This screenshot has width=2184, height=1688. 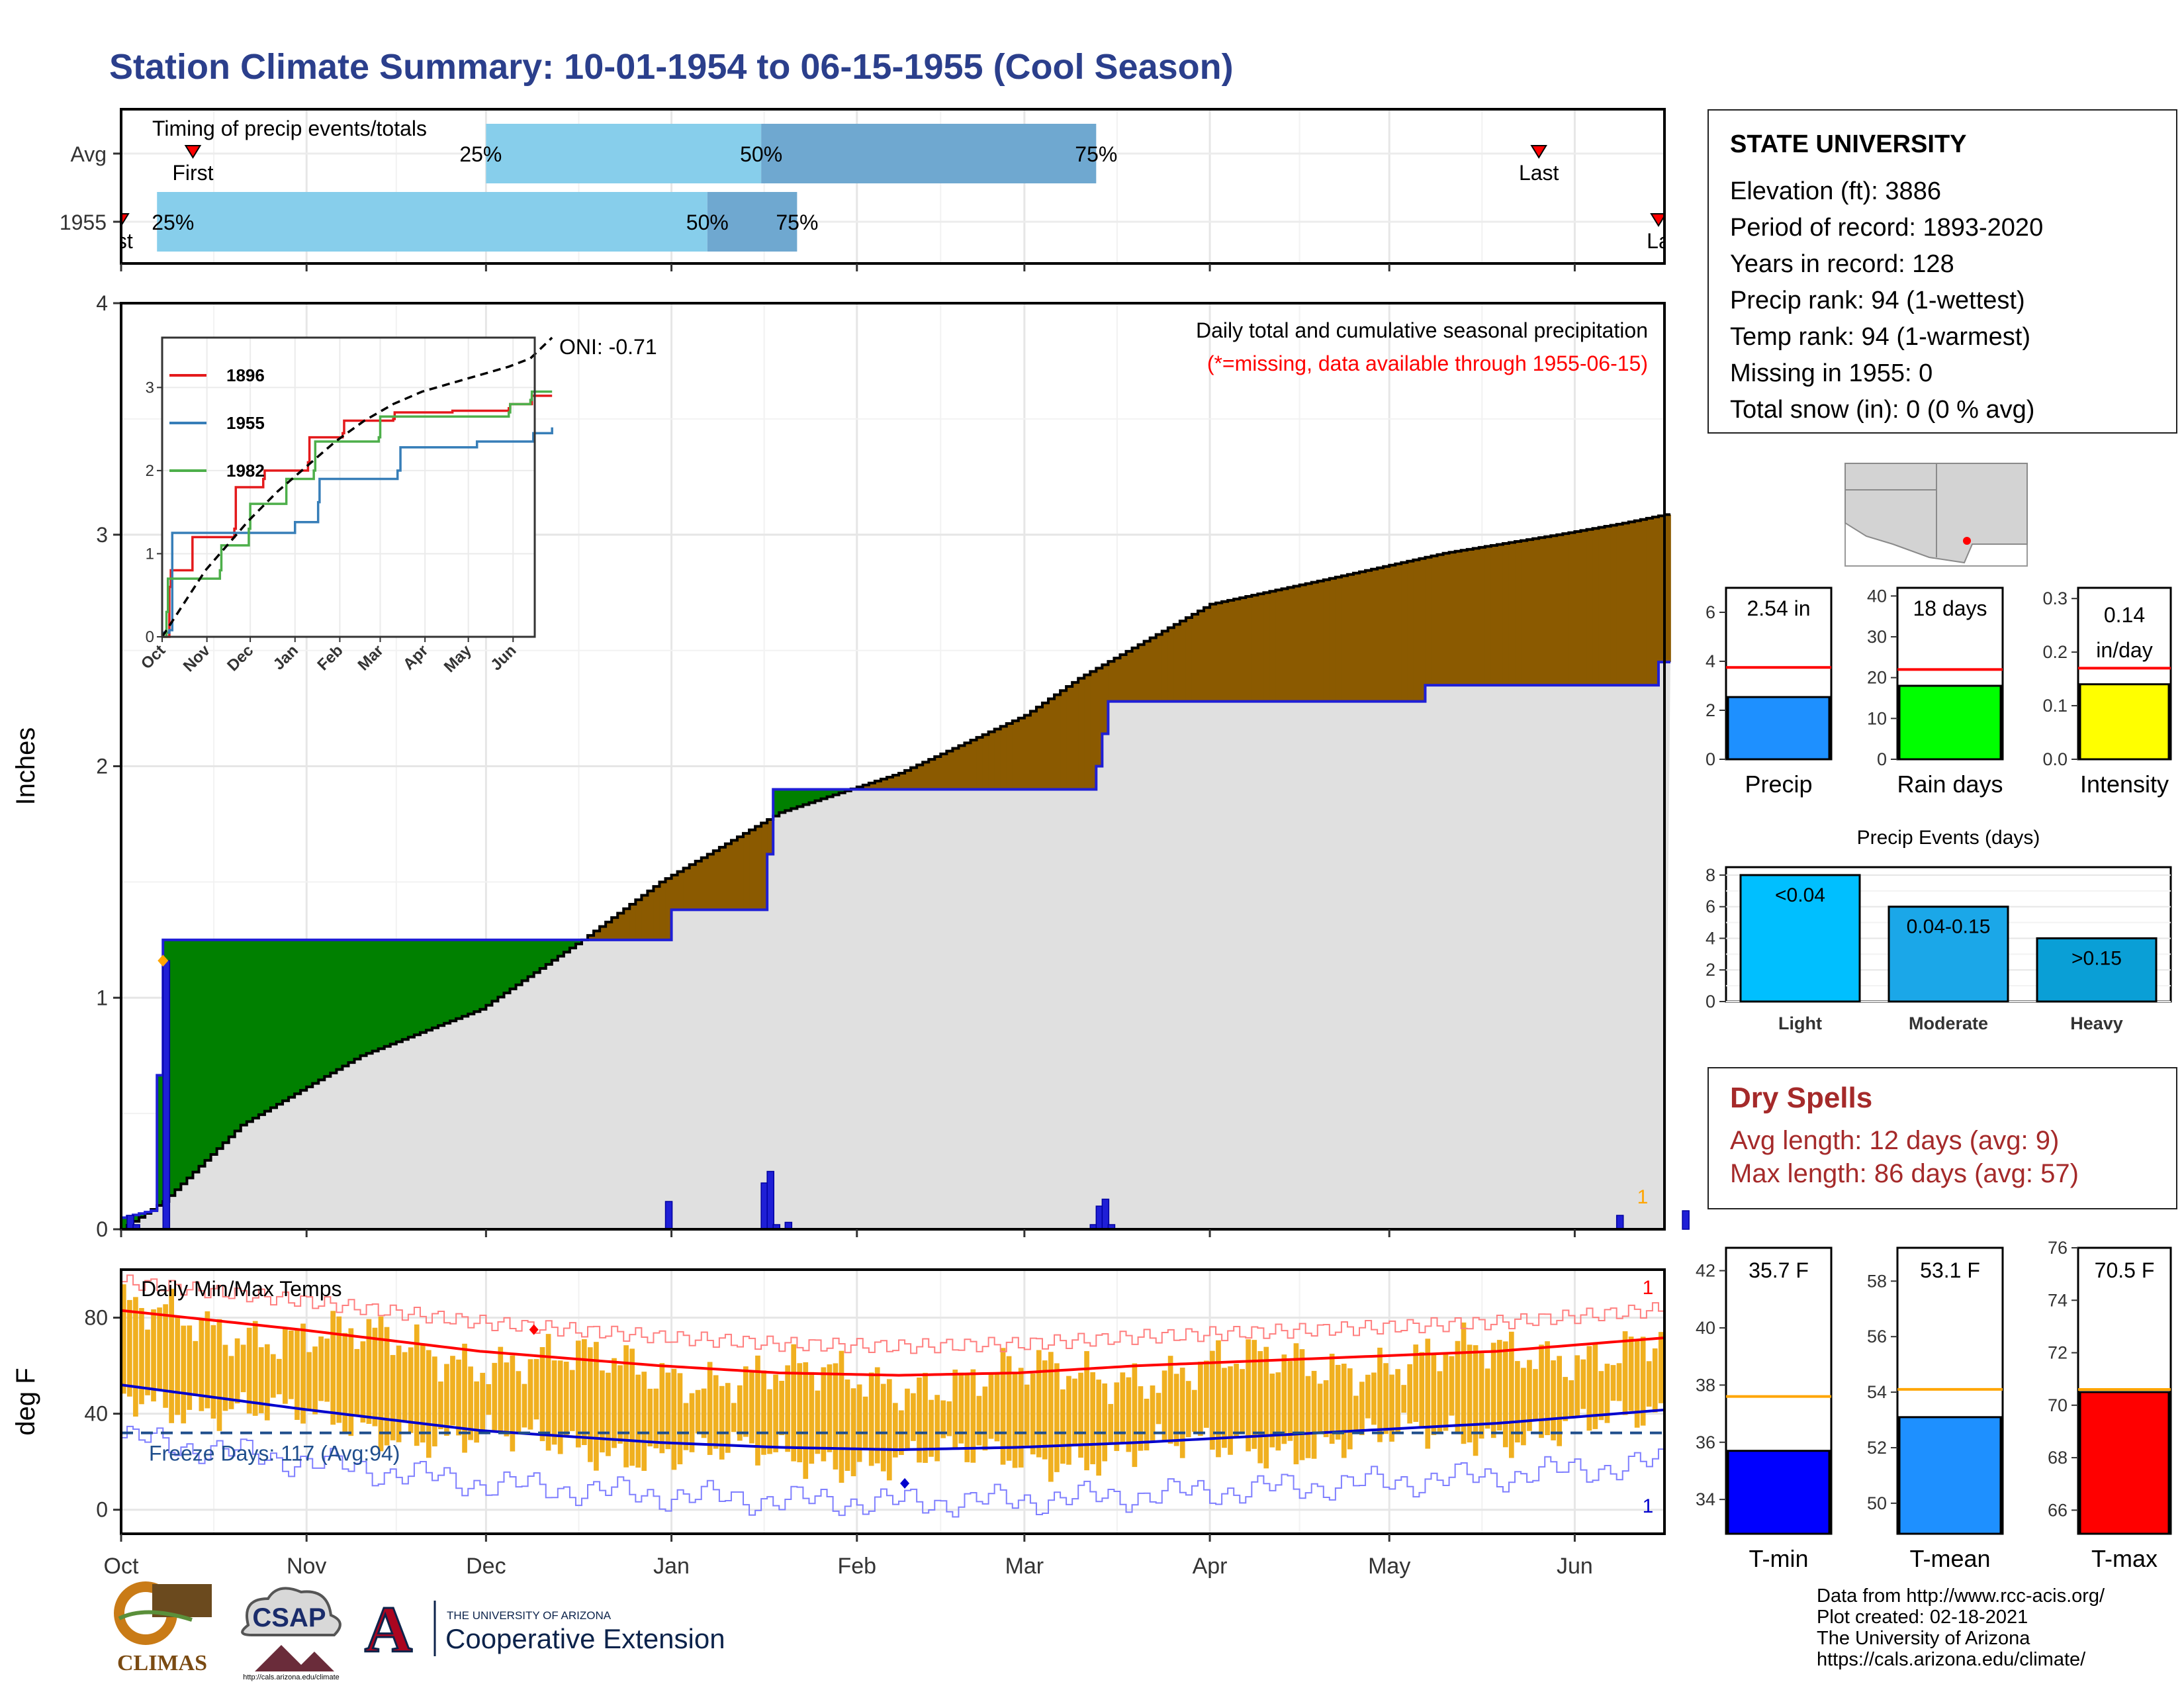 I want to click on precip-summary-2-bar, so click(x=2124, y=722).